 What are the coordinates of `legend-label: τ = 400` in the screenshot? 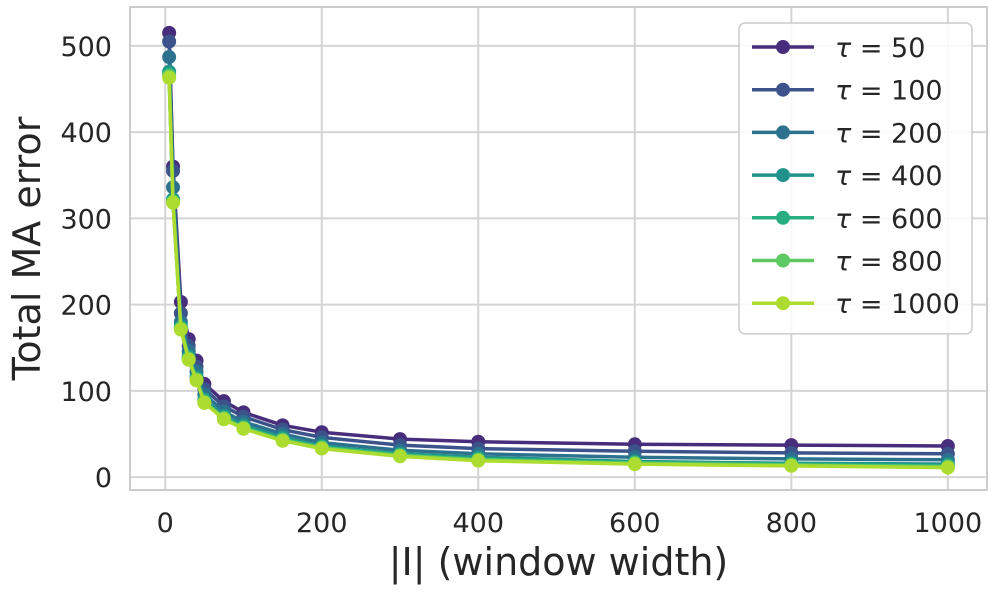 It's located at (889, 176).